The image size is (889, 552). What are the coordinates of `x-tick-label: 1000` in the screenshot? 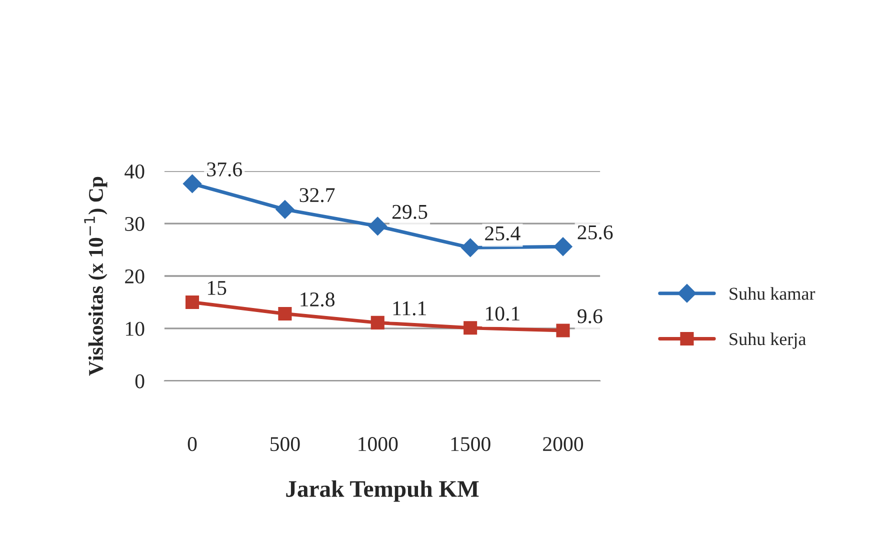 It's located at (378, 444).